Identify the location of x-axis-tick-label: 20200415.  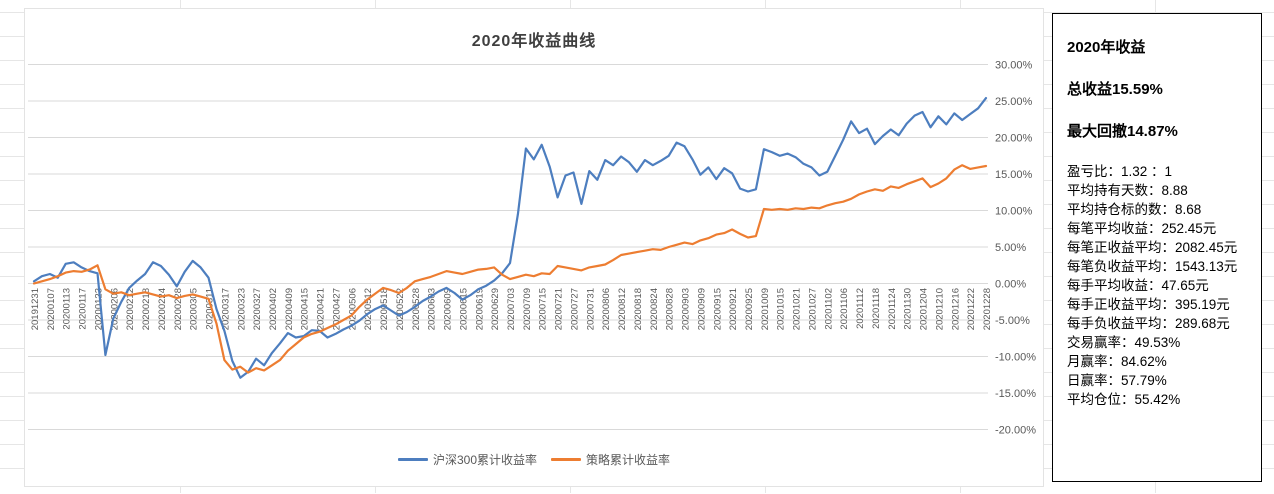
(305, 309).